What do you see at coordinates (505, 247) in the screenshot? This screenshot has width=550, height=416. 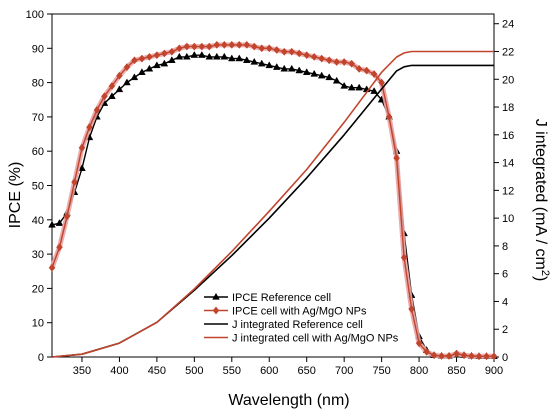 I see `y-right-tick-label: 8` at bounding box center [505, 247].